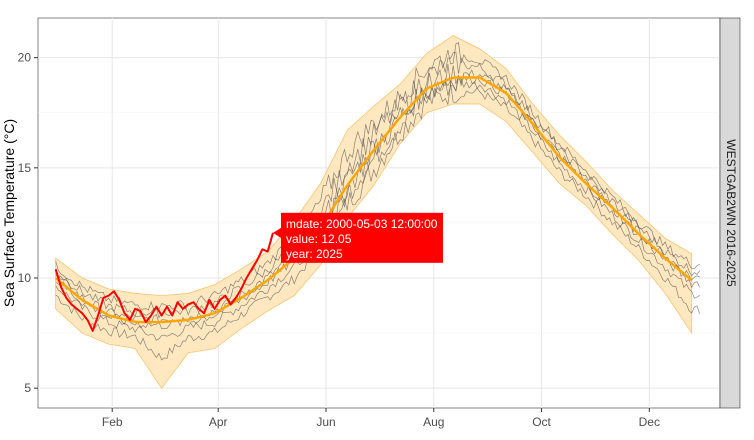 The image size is (754, 440). What do you see at coordinates (218, 422) in the screenshot?
I see `x-tick-label: Apr` at bounding box center [218, 422].